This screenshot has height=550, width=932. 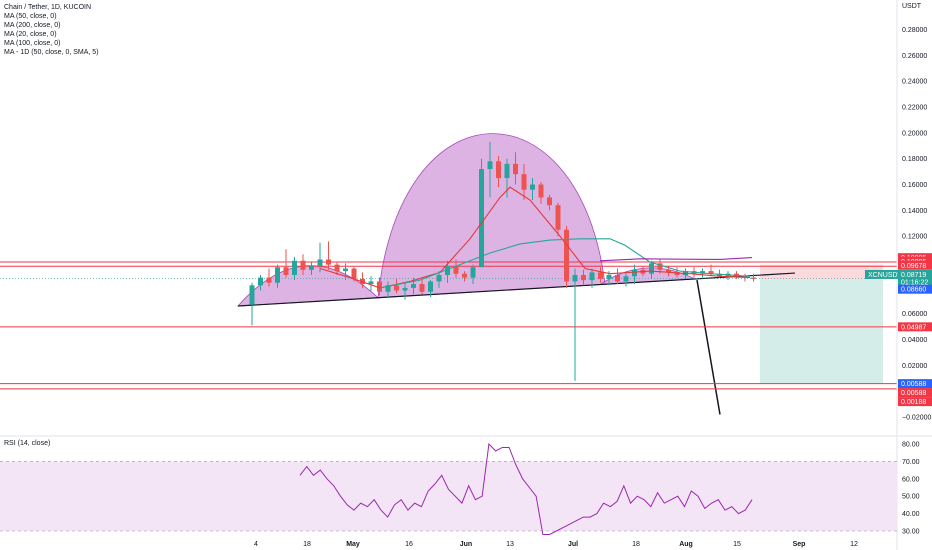 I want to click on rsi-legend: RSI (14, close), so click(x=27, y=443).